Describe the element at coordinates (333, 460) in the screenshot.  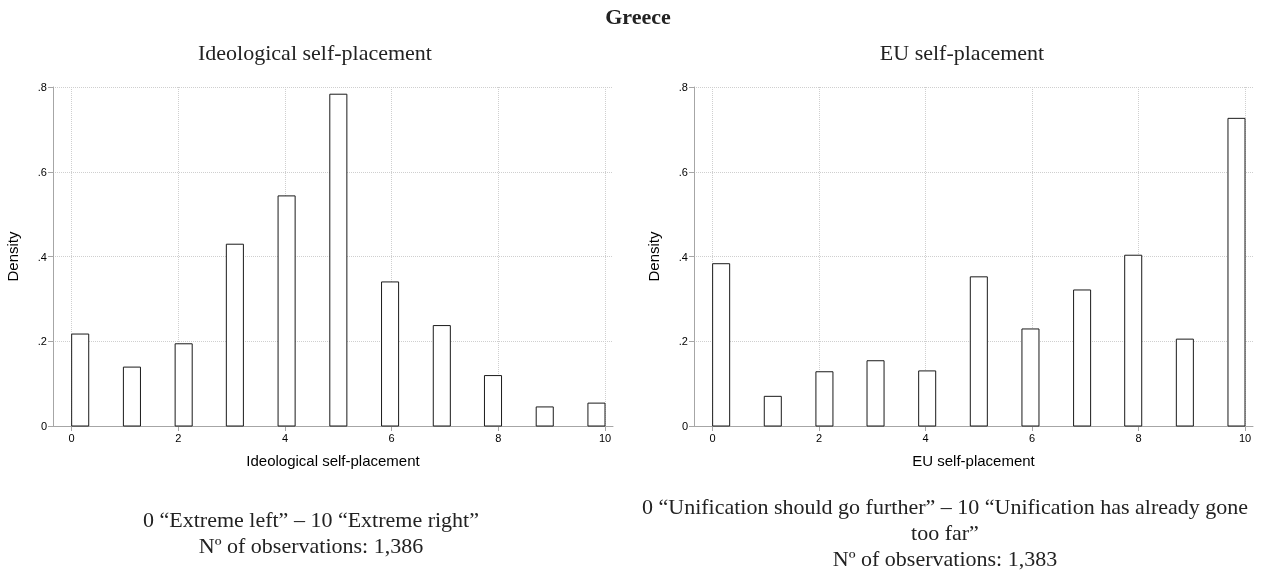
I see `x-axis-title: Ideological self-placement` at that location.